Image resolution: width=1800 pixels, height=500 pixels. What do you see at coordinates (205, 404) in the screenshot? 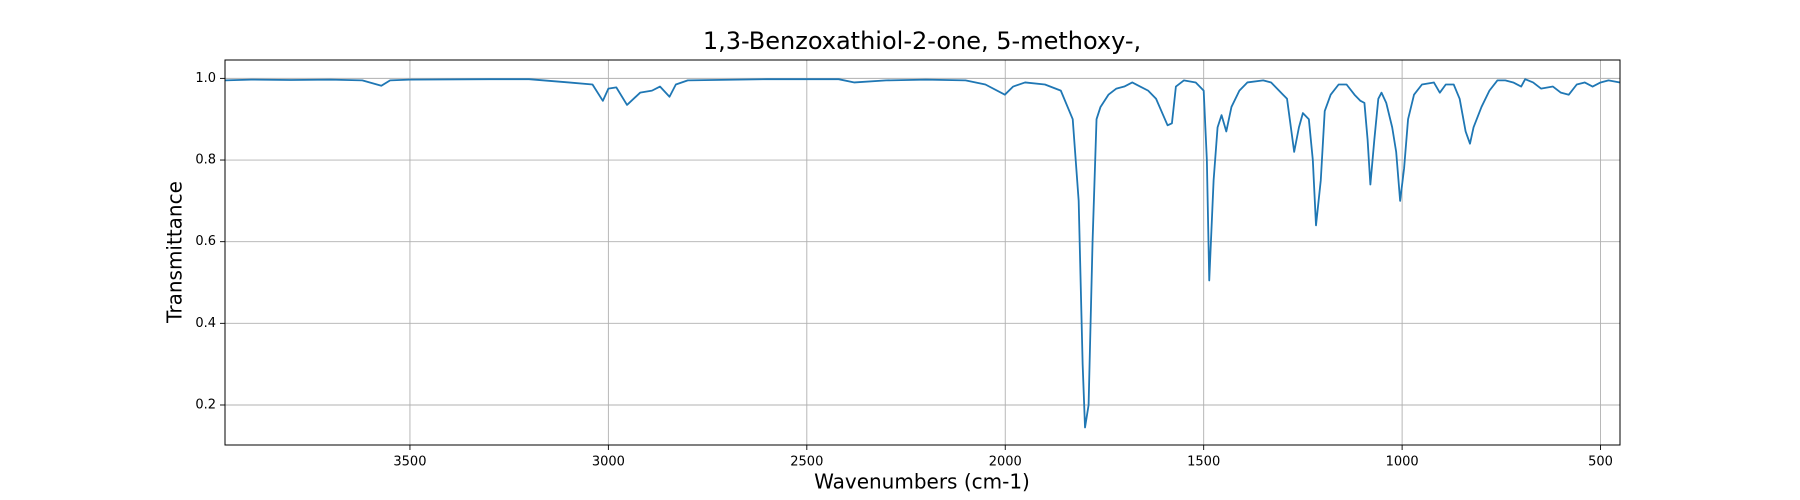
I see `y-tick-label: 0.2` at bounding box center [205, 404].